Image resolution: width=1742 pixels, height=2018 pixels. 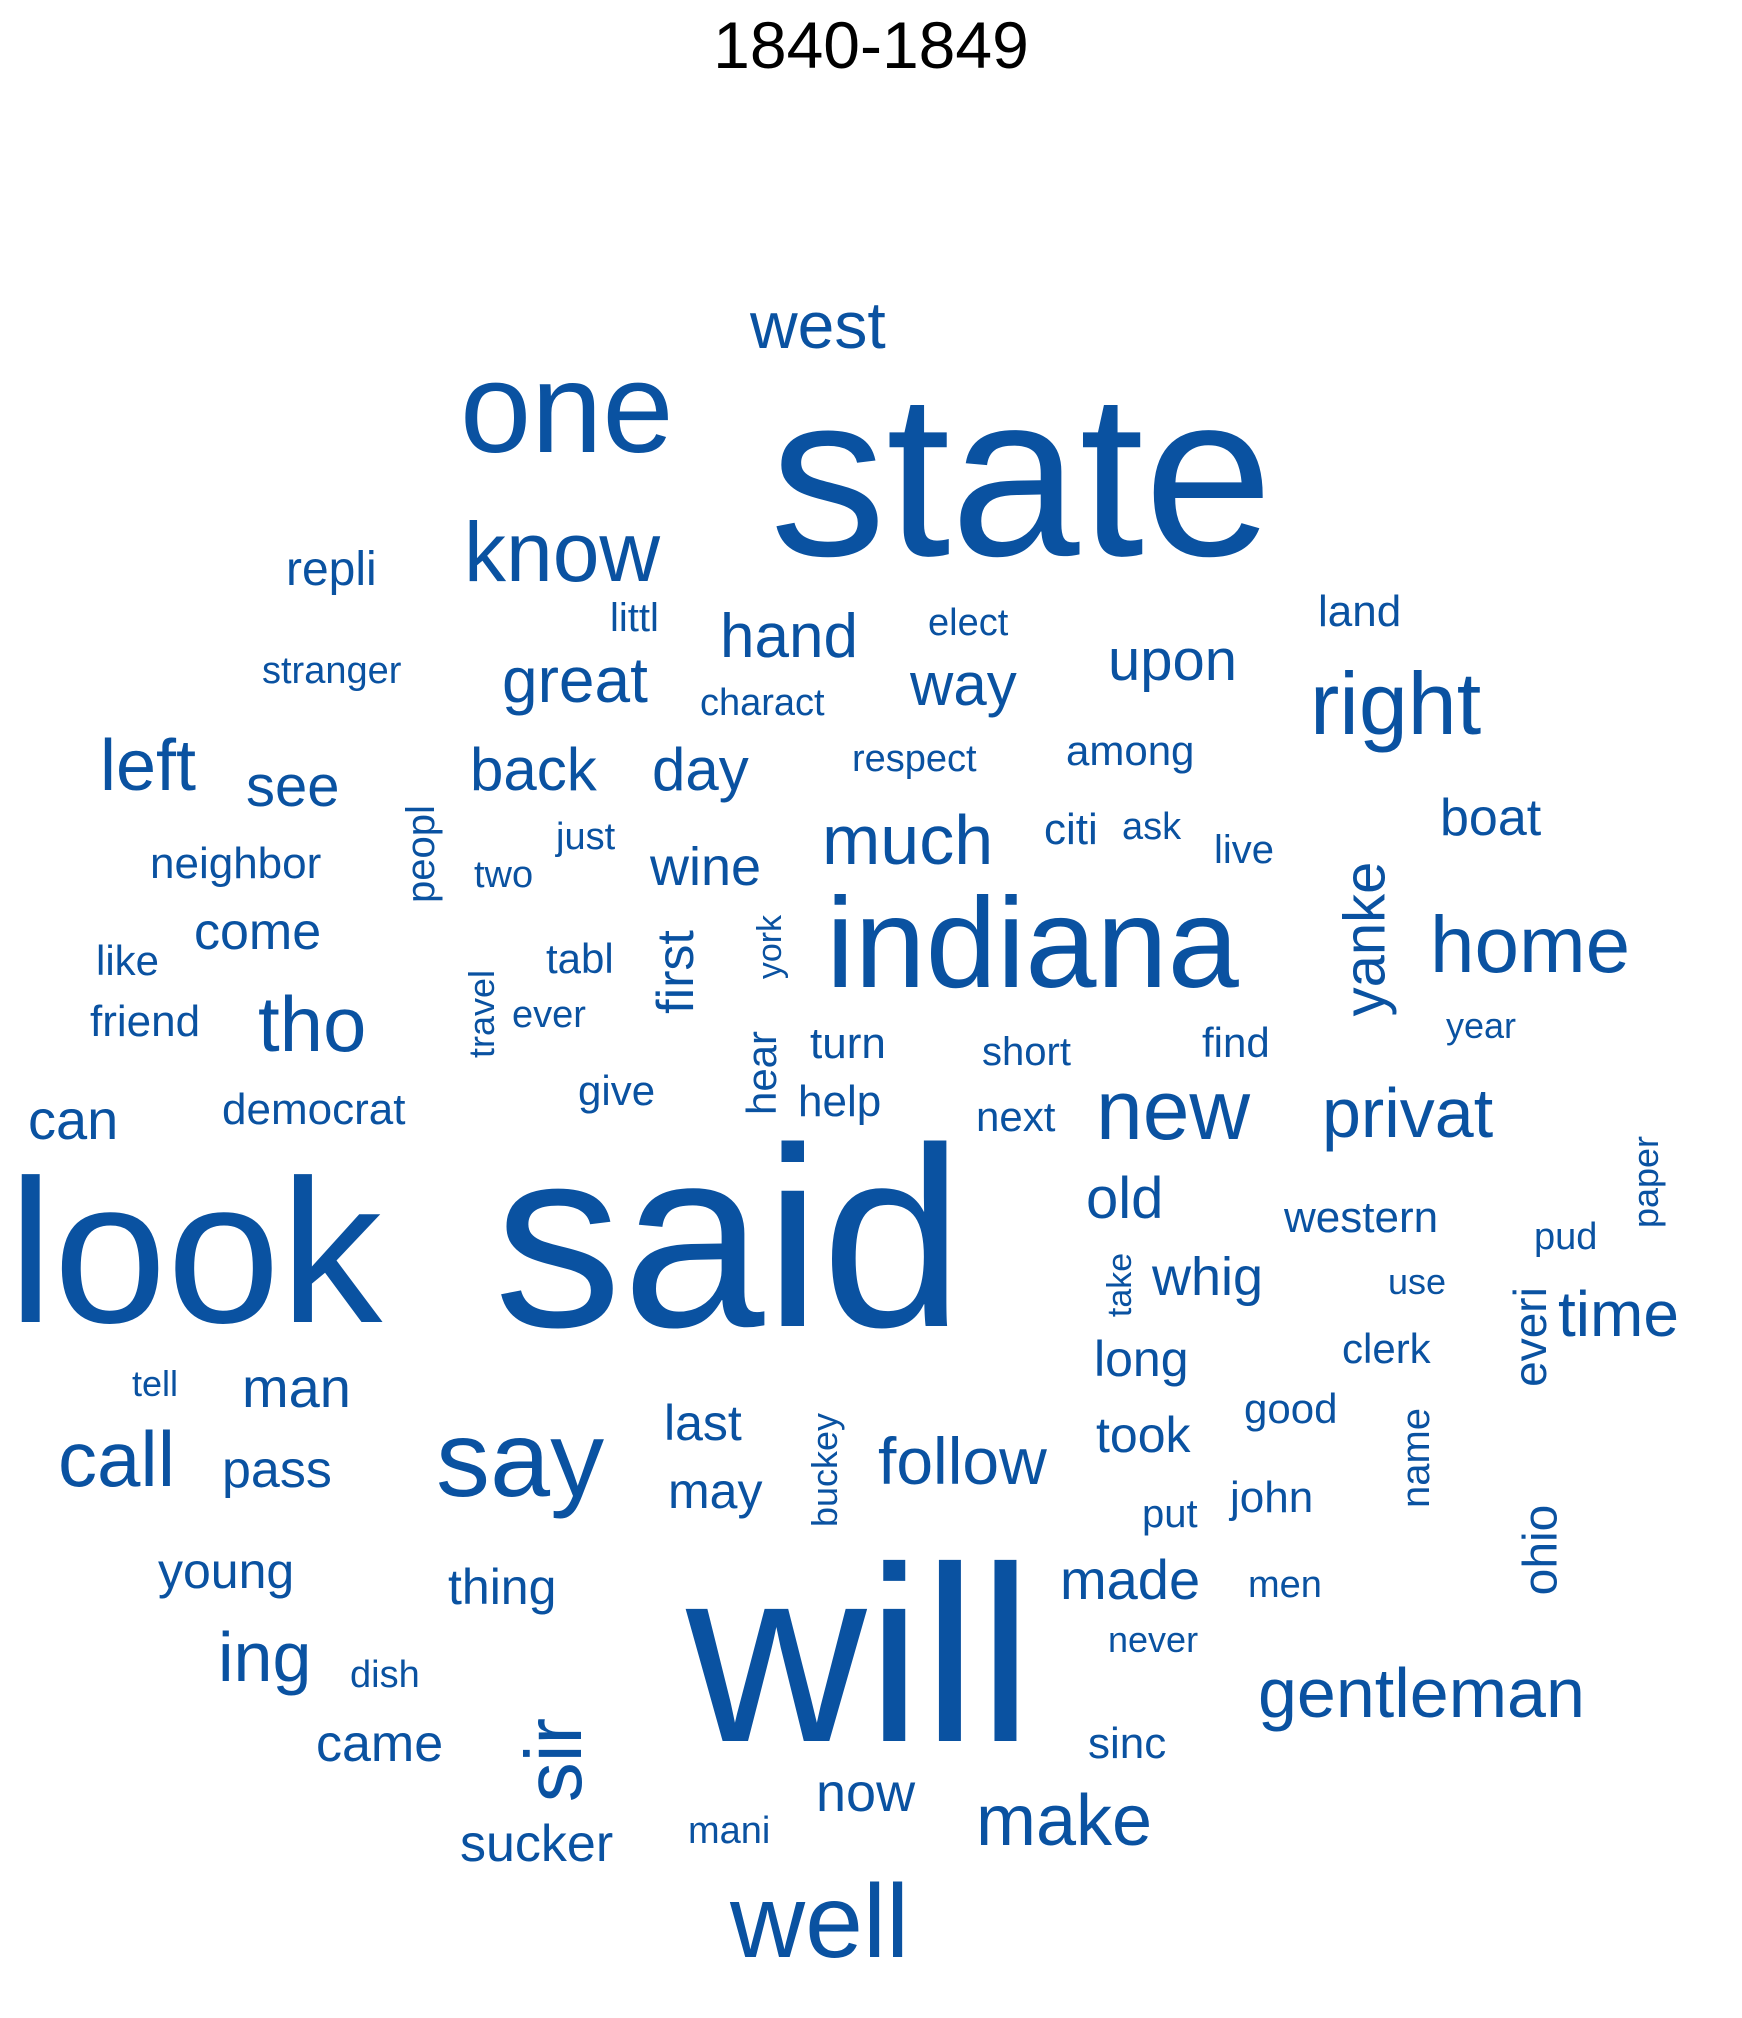 What do you see at coordinates (537, 1844) in the screenshot?
I see `word: sucker` at bounding box center [537, 1844].